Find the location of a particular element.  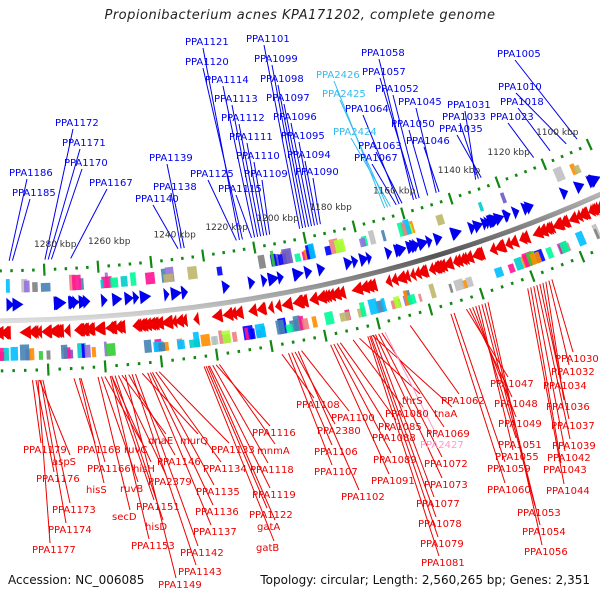

forward-gene-label: PPA1010 is located at coordinates (520, 87).